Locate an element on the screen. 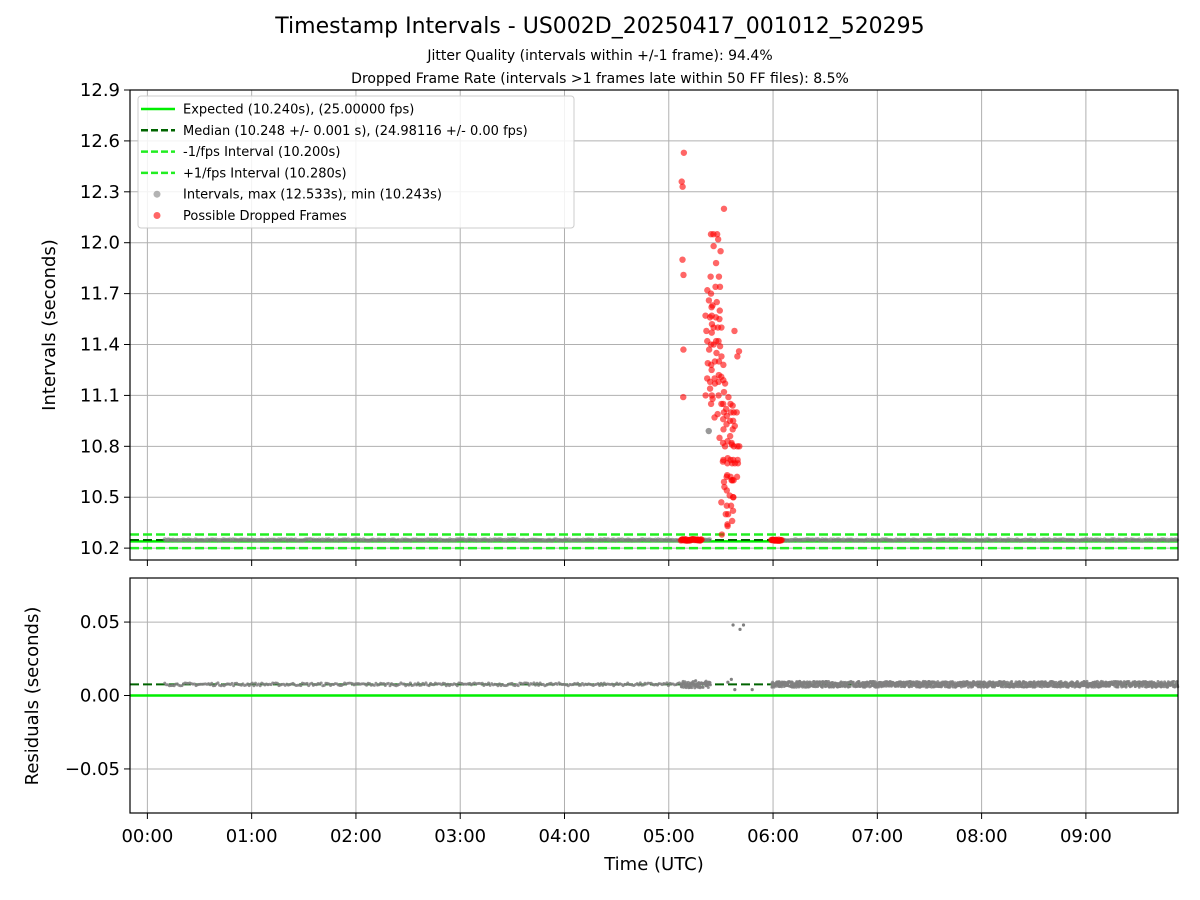  x-tick-label: 03:00 is located at coordinates (460, 836).